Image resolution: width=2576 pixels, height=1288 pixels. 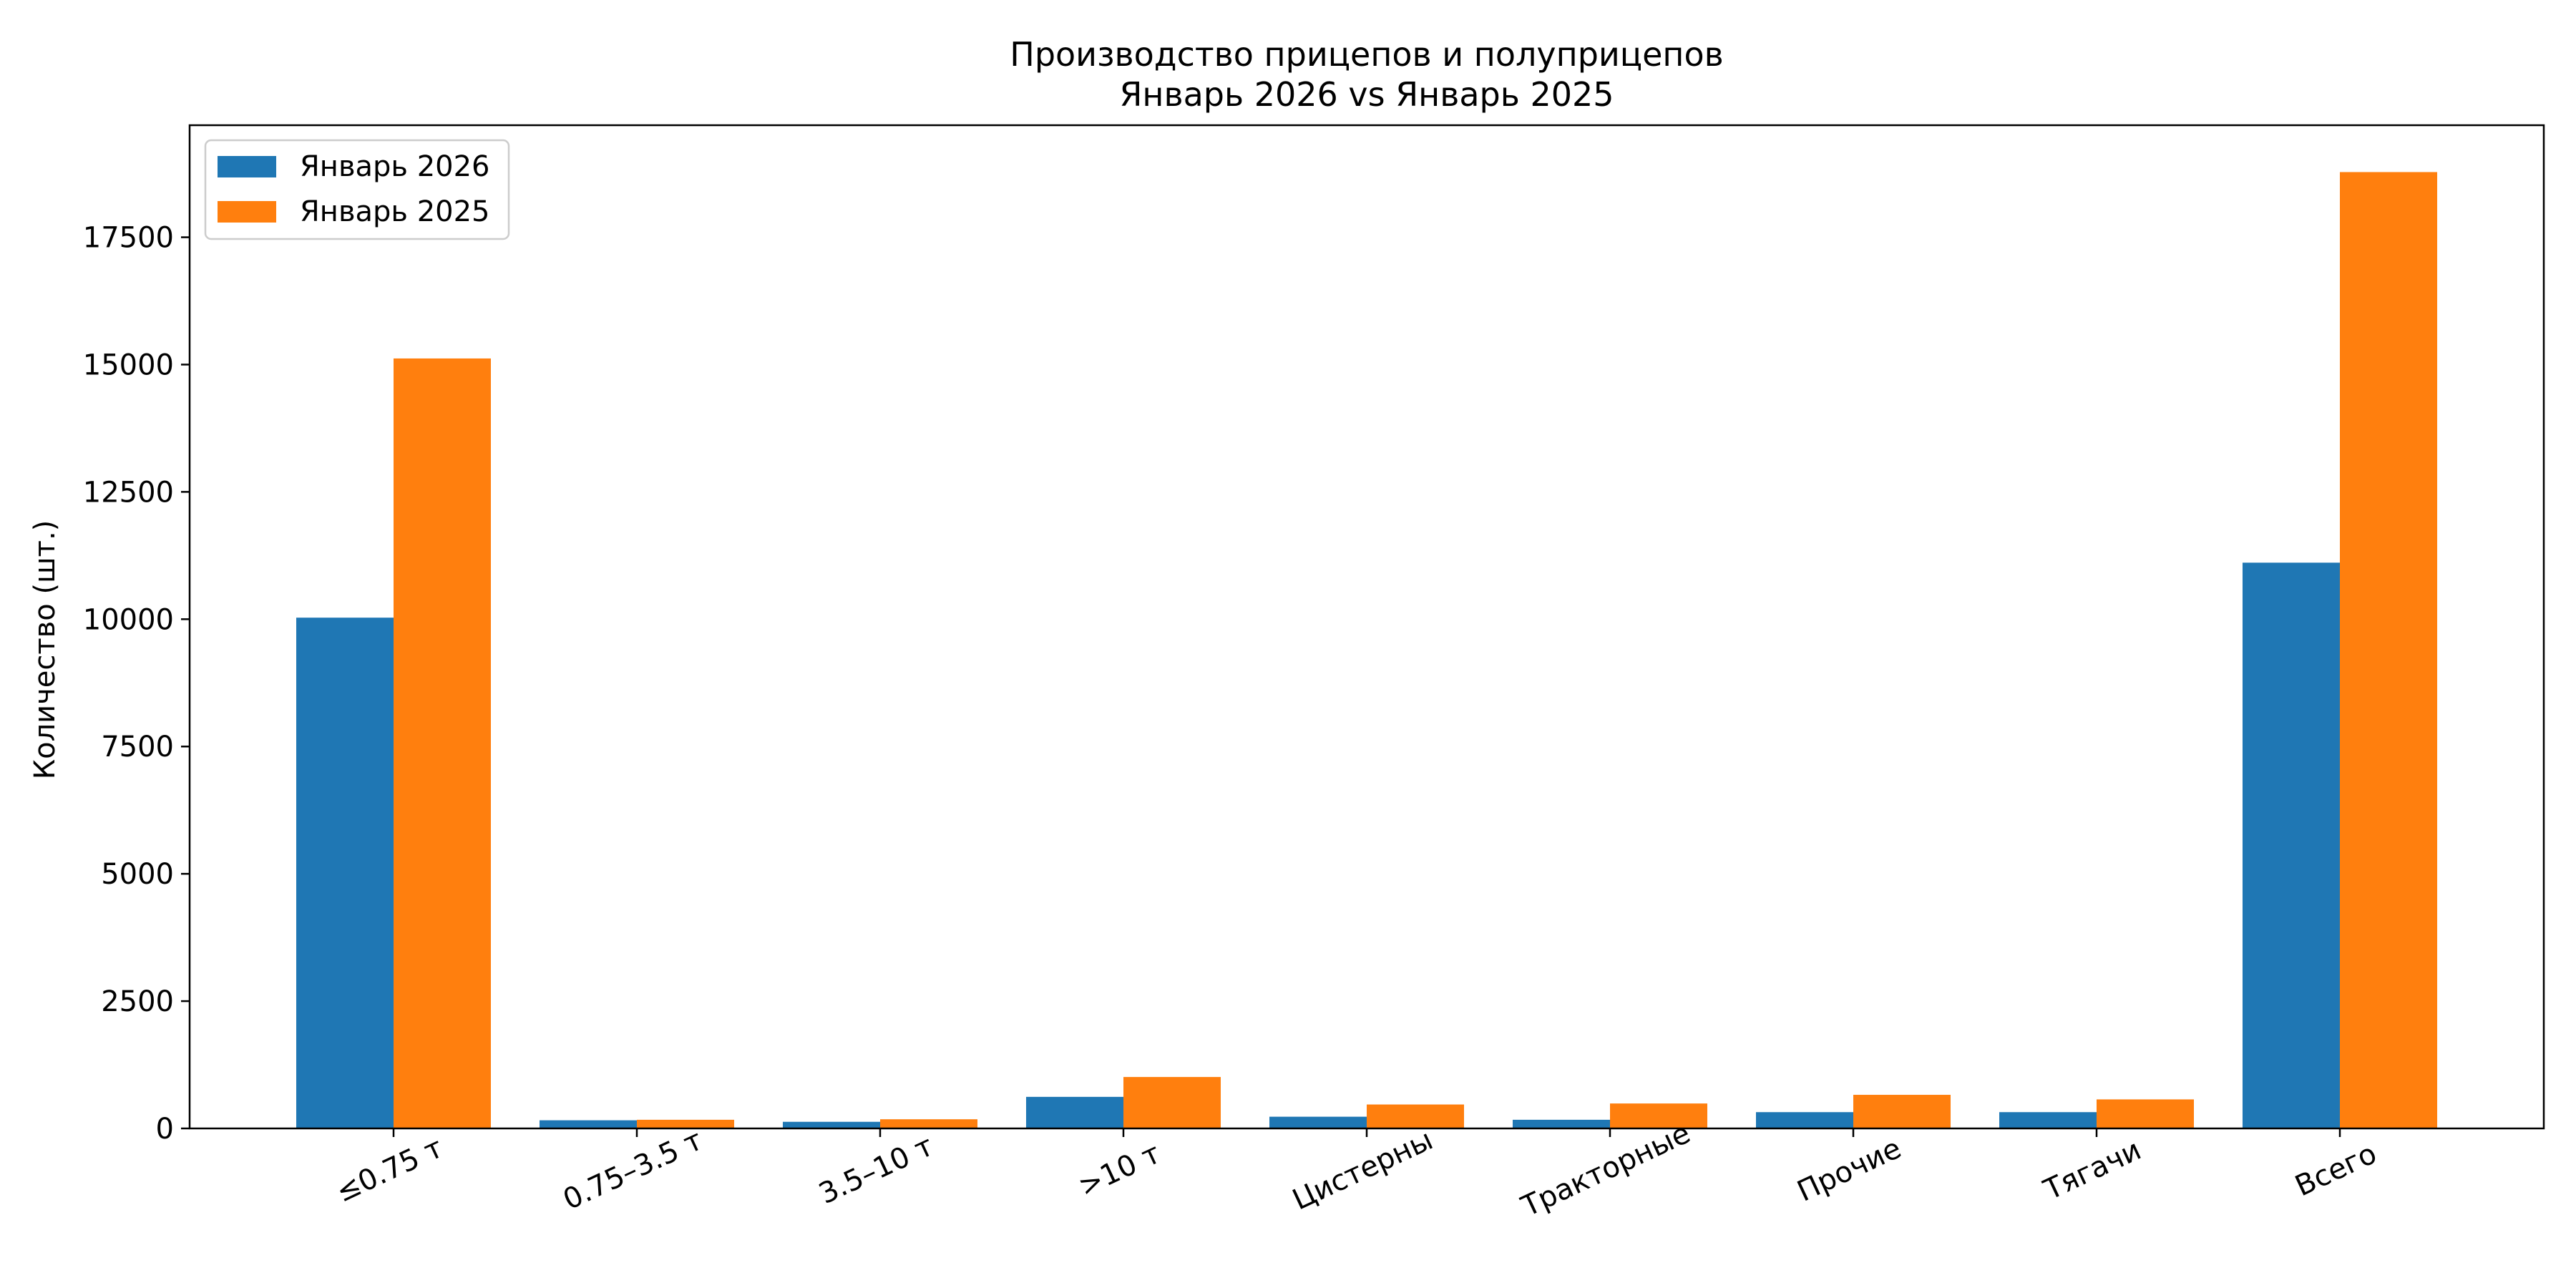 I want to click on y-axis-label: Количество (шт.), so click(x=45, y=650).